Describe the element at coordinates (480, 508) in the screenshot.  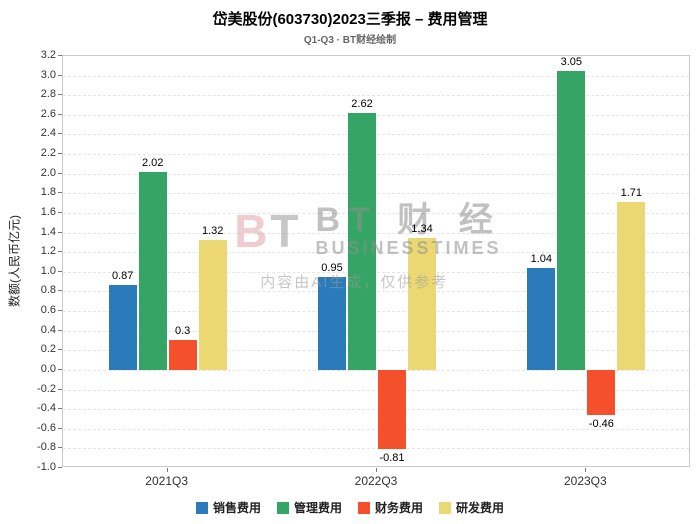
I see `legend-label: 研发费用` at that location.